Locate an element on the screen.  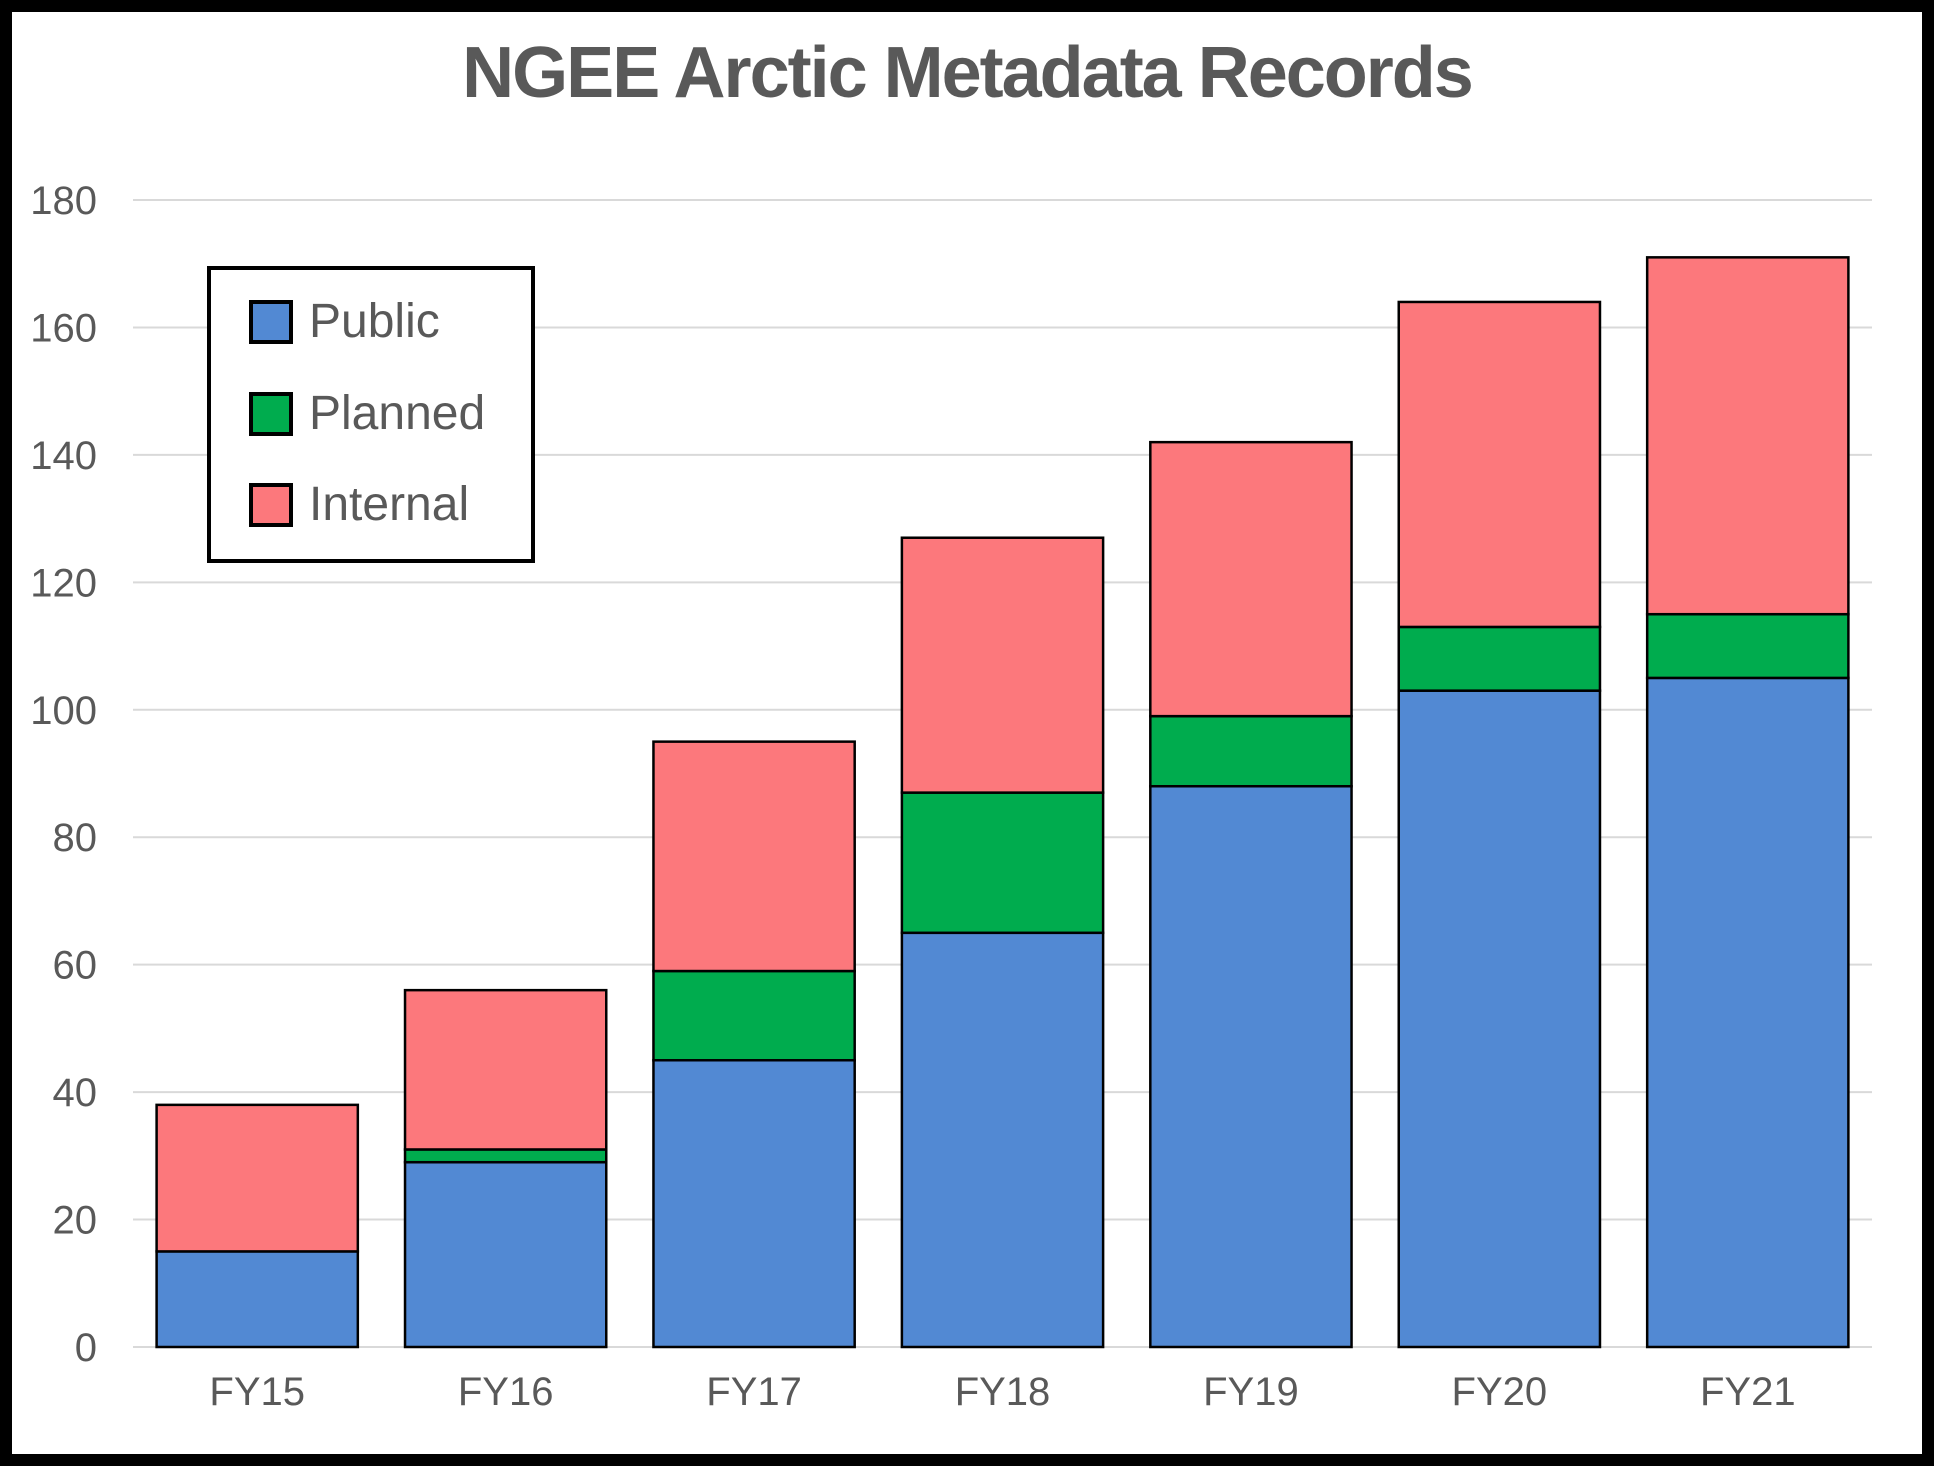
legend-item-planned: Planned is located at coordinates (371, 414).